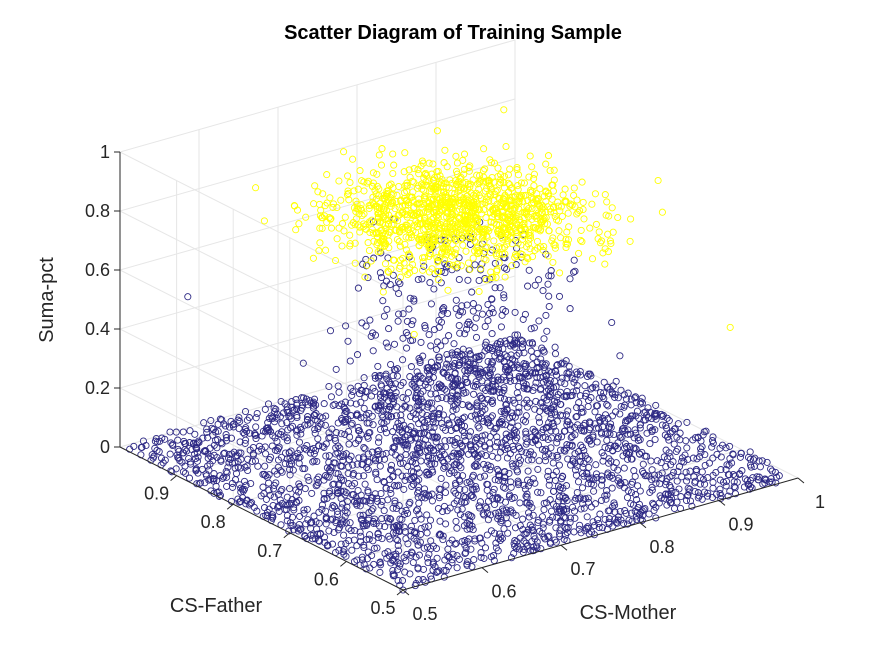  I want to click on chart-title: Scatter Diagram of Training Sample, so click(453, 33).